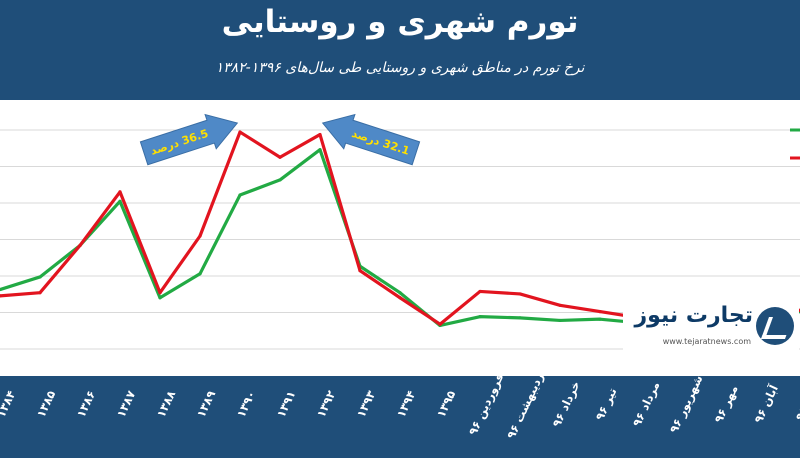 The width and height of the screenshot is (800, 458). What do you see at coordinates (486, 404) in the screenshot?
I see `x-tick-label: فروردین ۹۶` at bounding box center [486, 404].